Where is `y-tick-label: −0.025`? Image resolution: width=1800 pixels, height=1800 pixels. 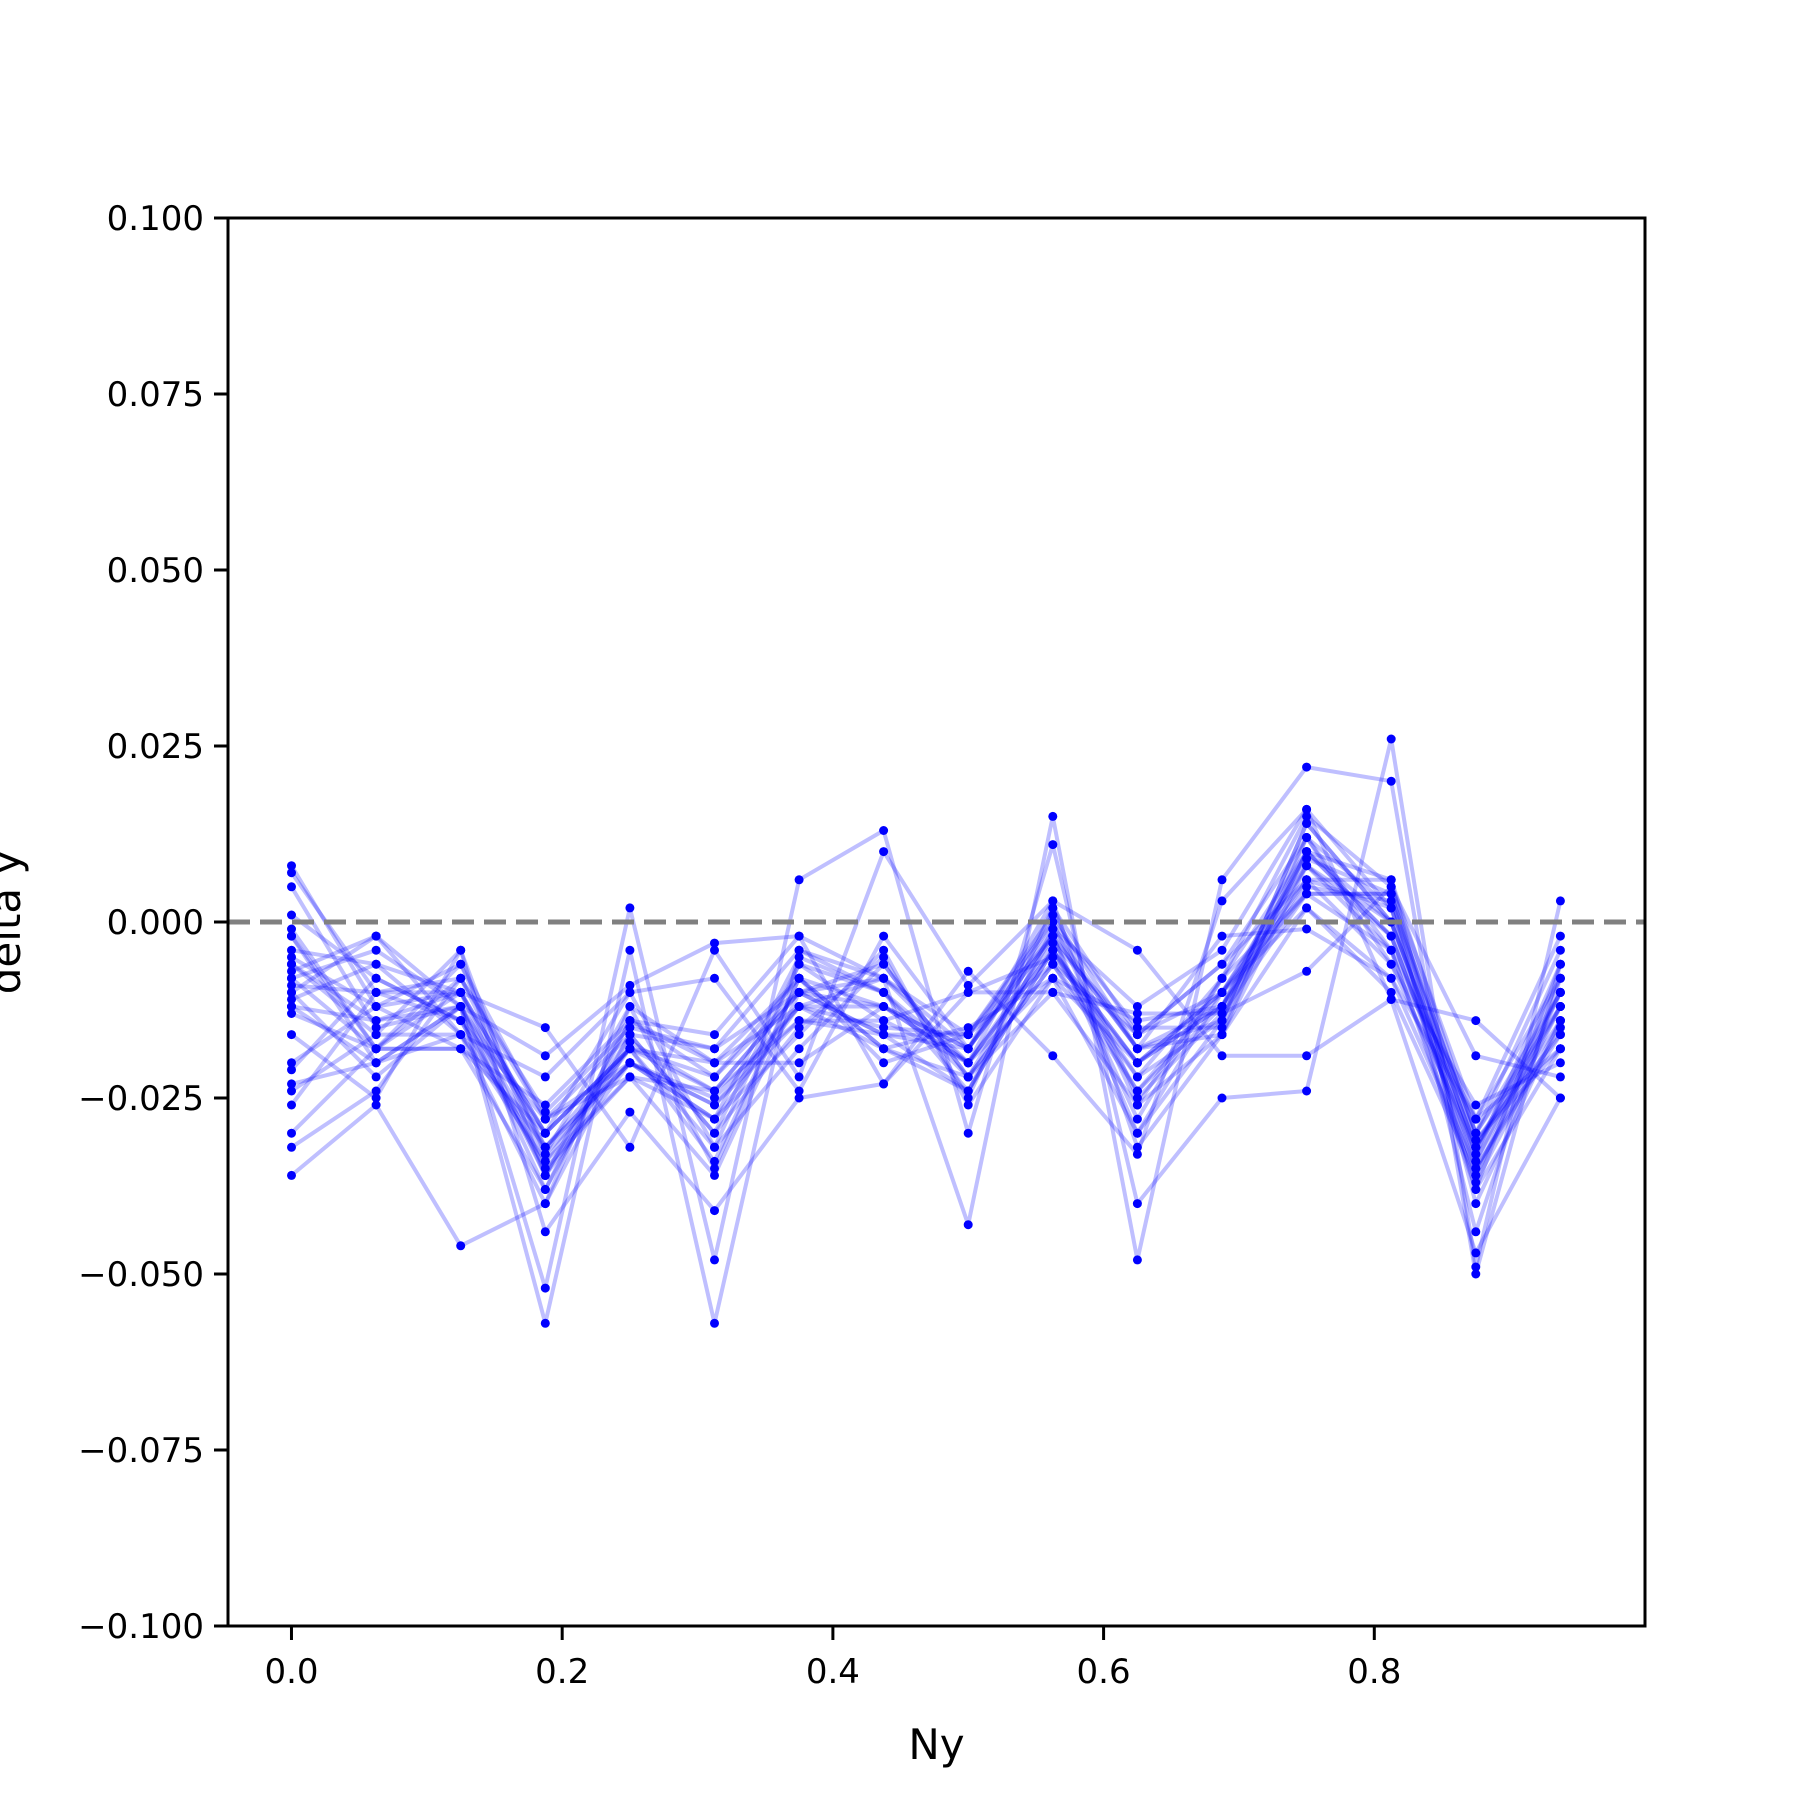 y-tick-label: −0.025 is located at coordinates (141, 1099).